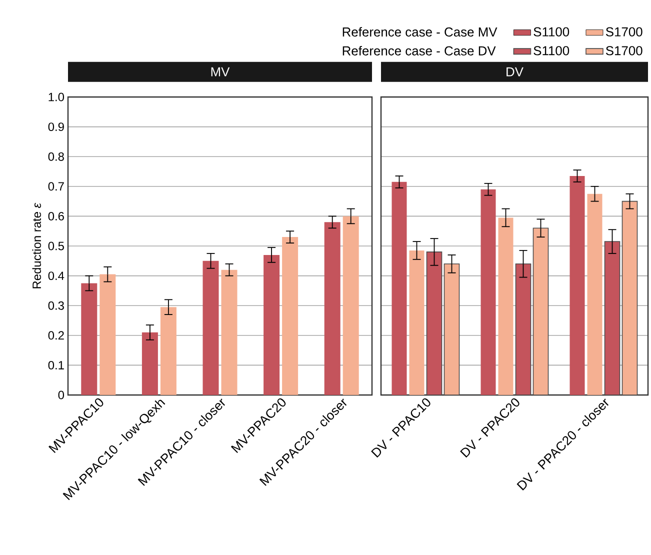 The width and height of the screenshot is (651, 555). Describe the element at coordinates (56, 127) in the screenshot. I see `y-tick-label: 0.9` at that location.